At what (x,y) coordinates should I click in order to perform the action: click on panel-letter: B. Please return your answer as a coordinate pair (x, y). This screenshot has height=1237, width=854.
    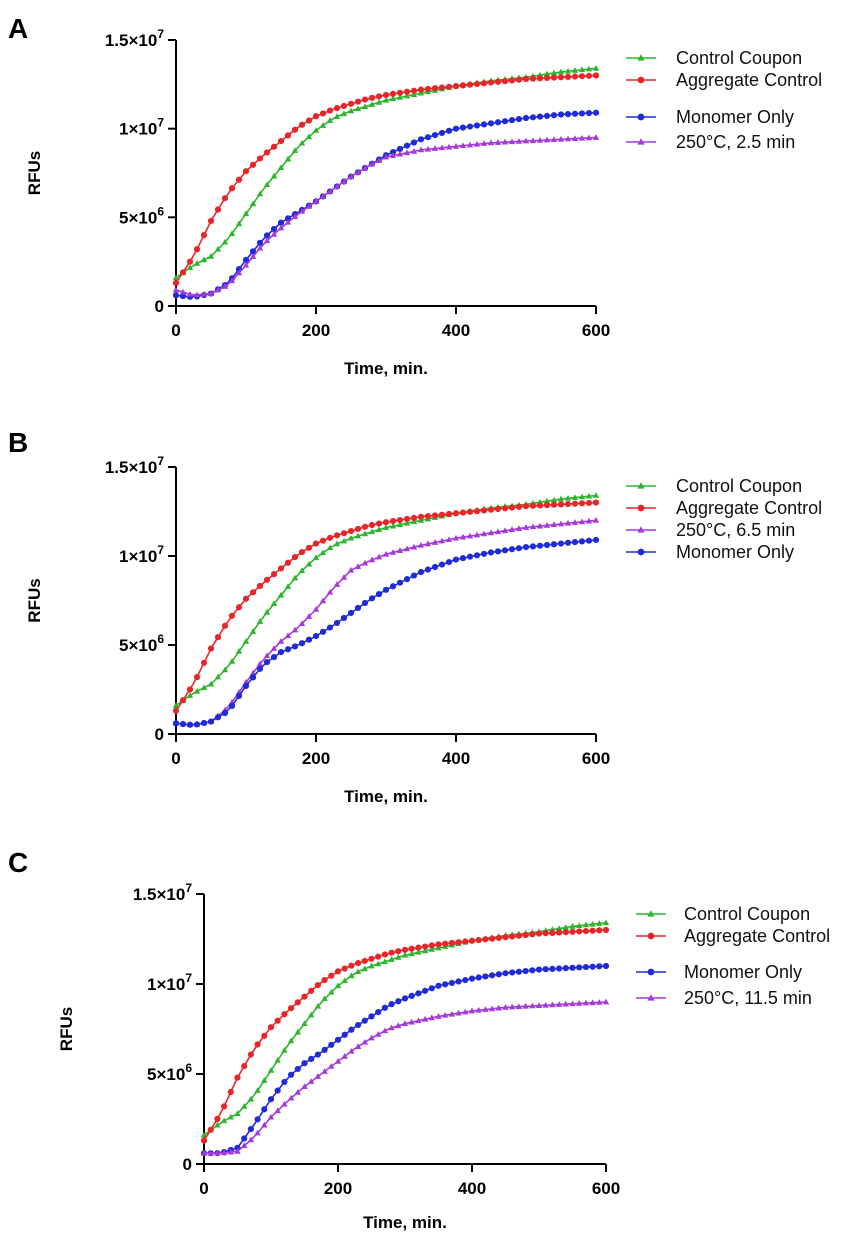
    Looking at the image, I should click on (18, 442).